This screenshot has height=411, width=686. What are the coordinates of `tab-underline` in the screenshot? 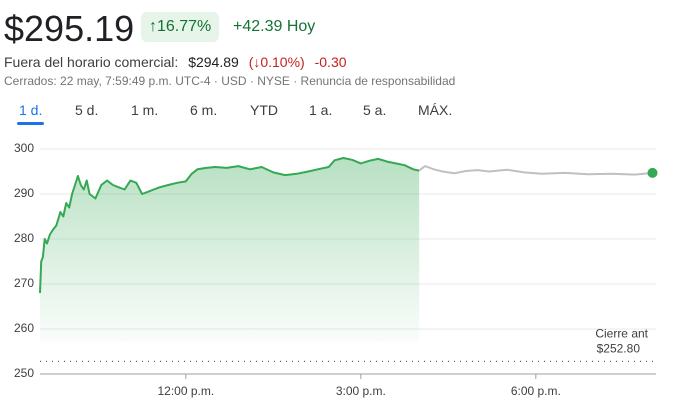 It's located at (30, 123).